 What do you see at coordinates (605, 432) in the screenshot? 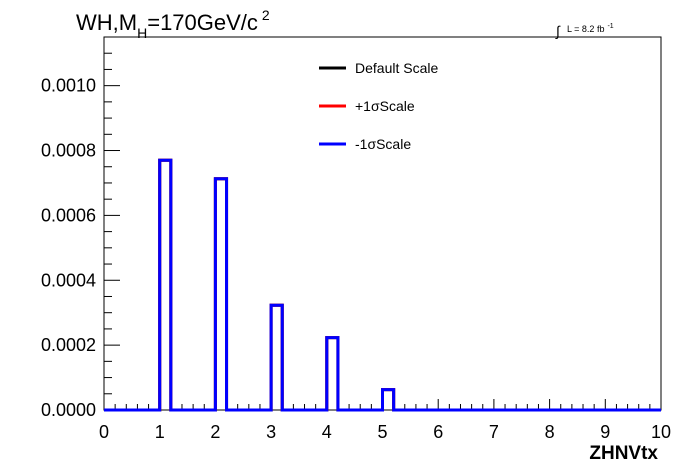
I see `x-tick-label: 9` at bounding box center [605, 432].